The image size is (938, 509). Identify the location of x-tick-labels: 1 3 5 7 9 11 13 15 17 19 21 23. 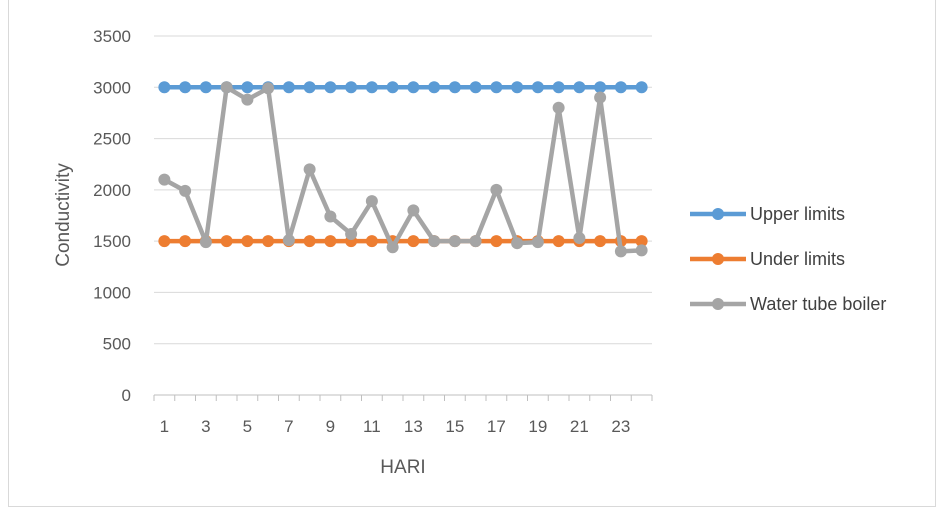
(395, 426).